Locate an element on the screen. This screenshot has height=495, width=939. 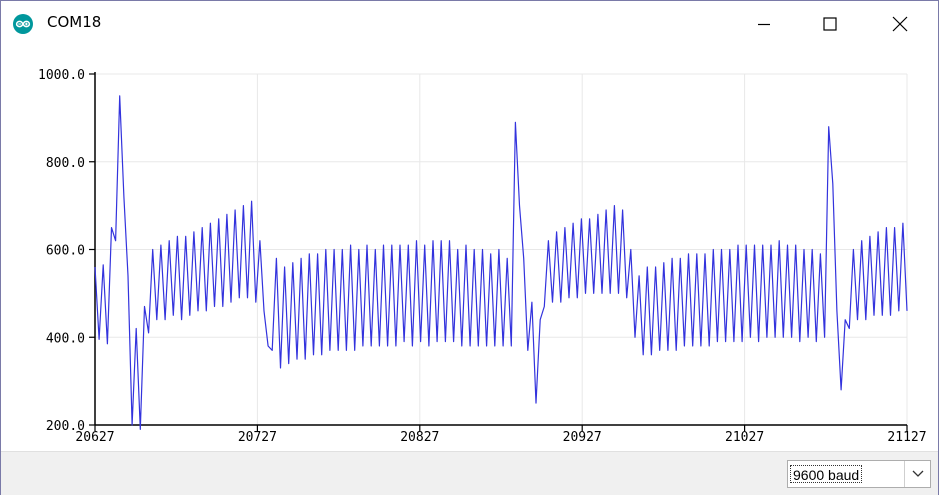
x-tick-labels: 20627 20727 20827 20927 21027 21127 is located at coordinates (500, 437).